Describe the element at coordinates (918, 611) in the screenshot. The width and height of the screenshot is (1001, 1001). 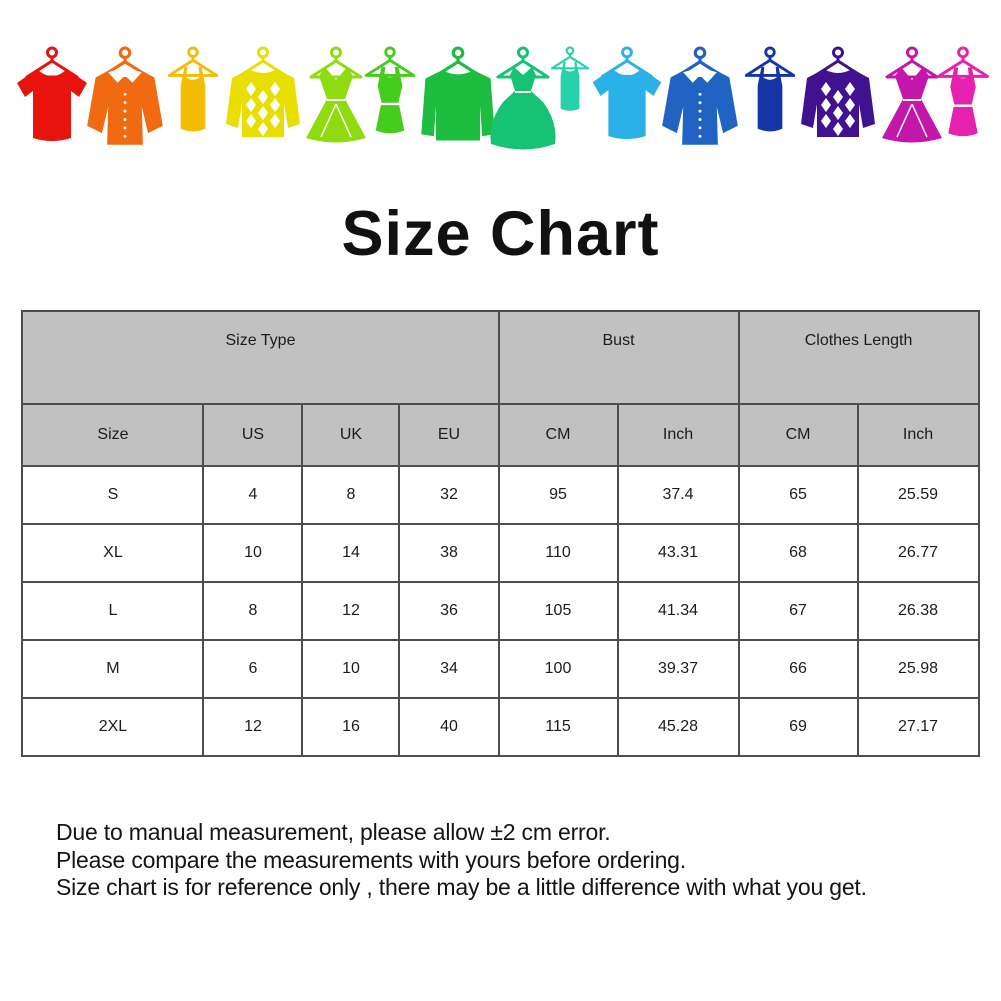
I see `cell-length-inch: 26.38` at that location.